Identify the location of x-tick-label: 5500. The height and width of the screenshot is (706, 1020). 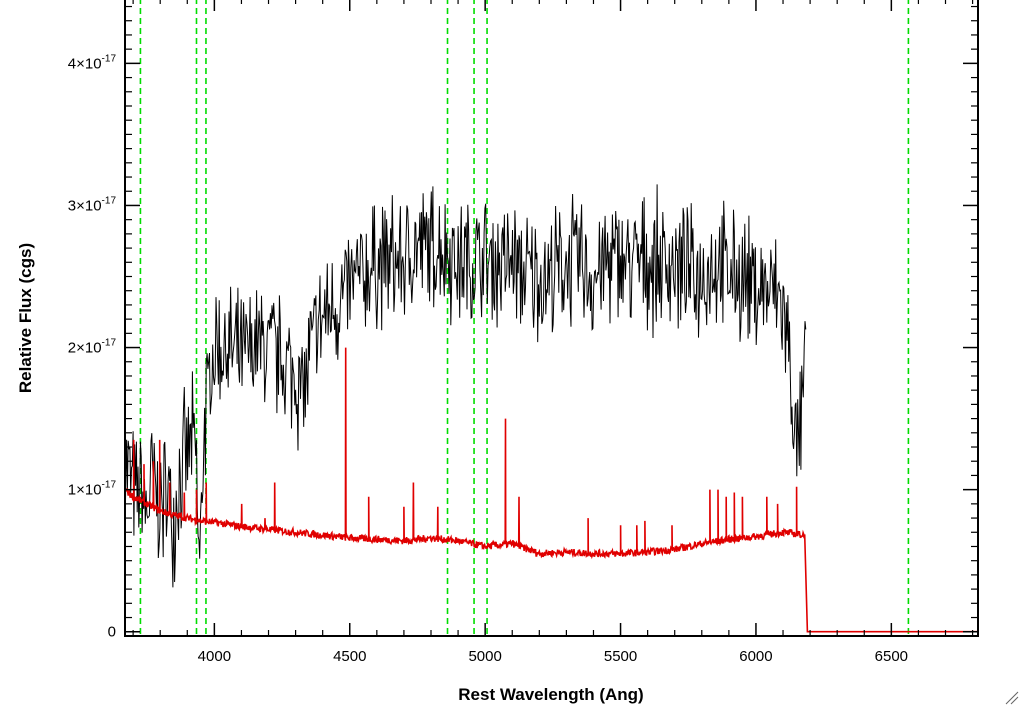
(620, 656).